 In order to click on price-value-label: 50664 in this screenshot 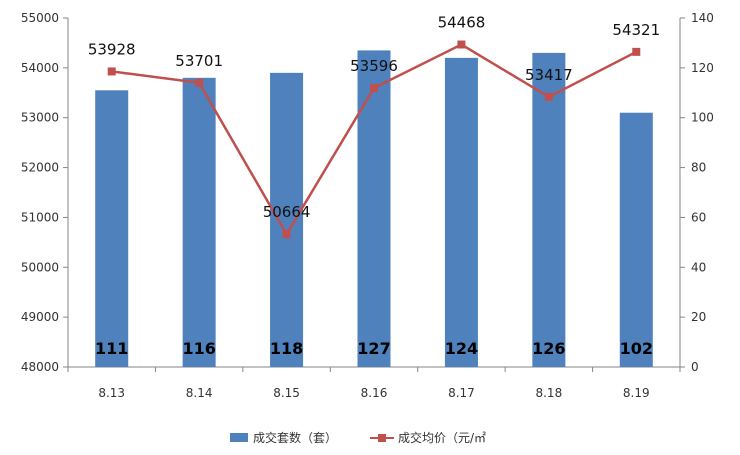, I will do `click(287, 212)`.